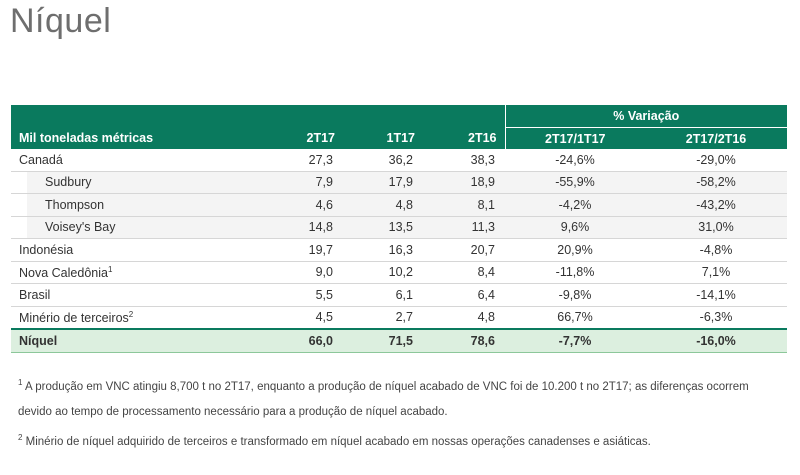 Image resolution: width=800 pixels, height=475 pixels. I want to click on table-row: Nova Caledônia1 9,0 10,2 8,4 -11,8% 7,1%, so click(399, 272).